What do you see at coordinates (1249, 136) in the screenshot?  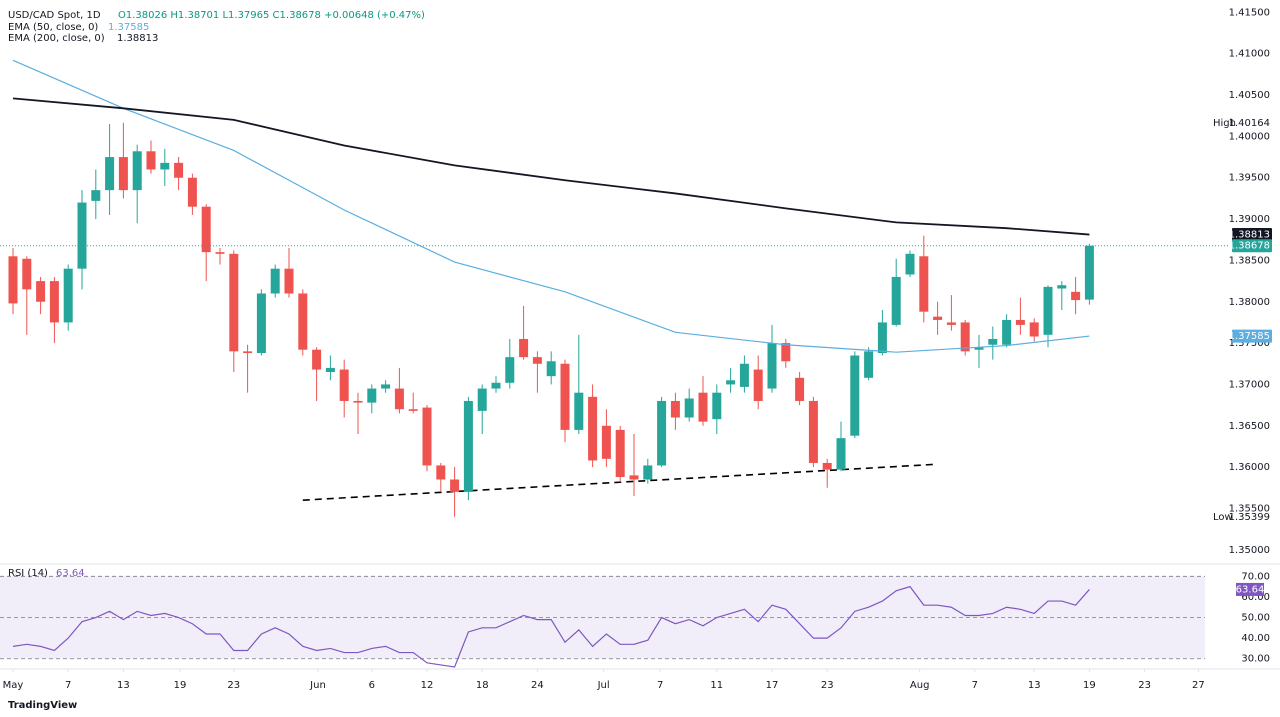 I see `y-tick-label: 1.40000` at bounding box center [1249, 136].